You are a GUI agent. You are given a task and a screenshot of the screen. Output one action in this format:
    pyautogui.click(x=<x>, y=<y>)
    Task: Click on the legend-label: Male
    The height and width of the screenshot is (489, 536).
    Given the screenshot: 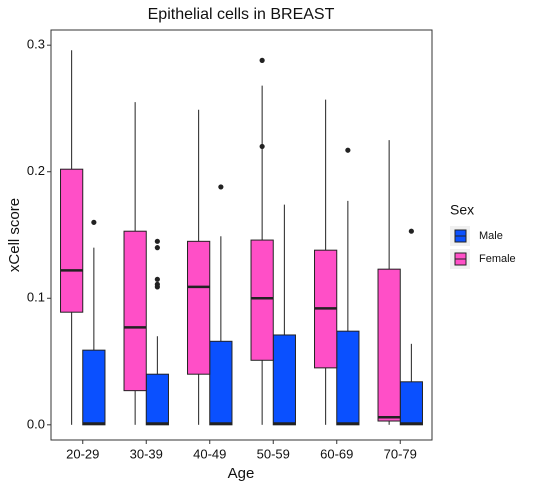 What is the action you would take?
    pyautogui.click(x=491, y=236)
    